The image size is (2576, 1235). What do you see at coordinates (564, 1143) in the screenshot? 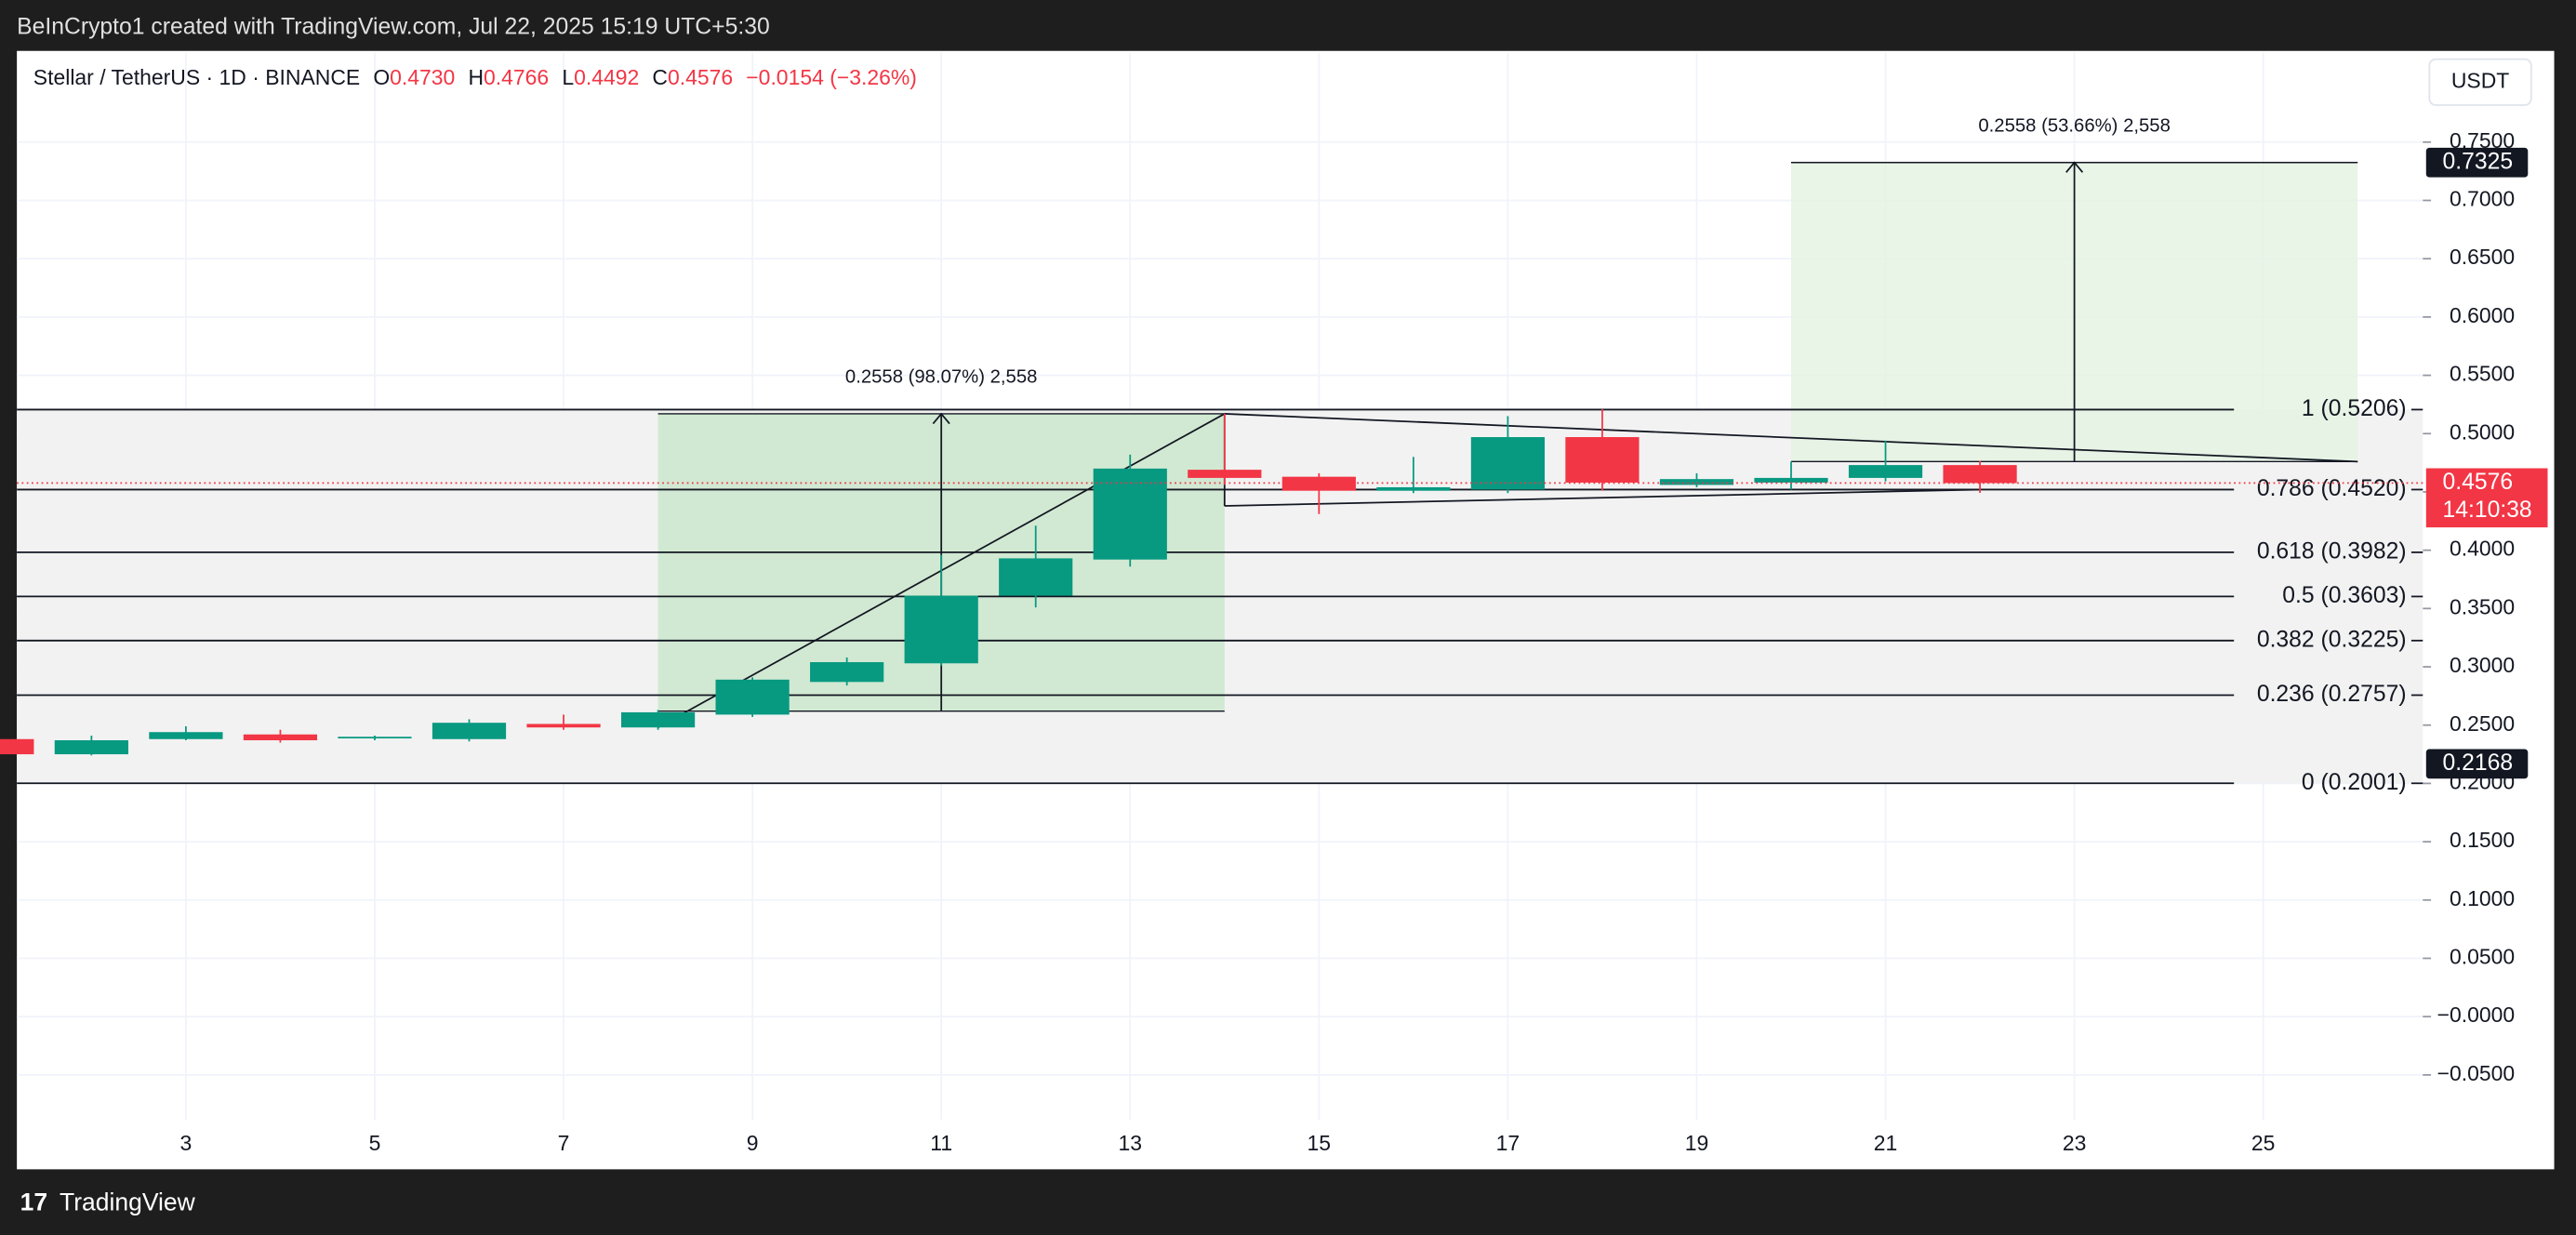
I see `x-tick-label: 7` at bounding box center [564, 1143].